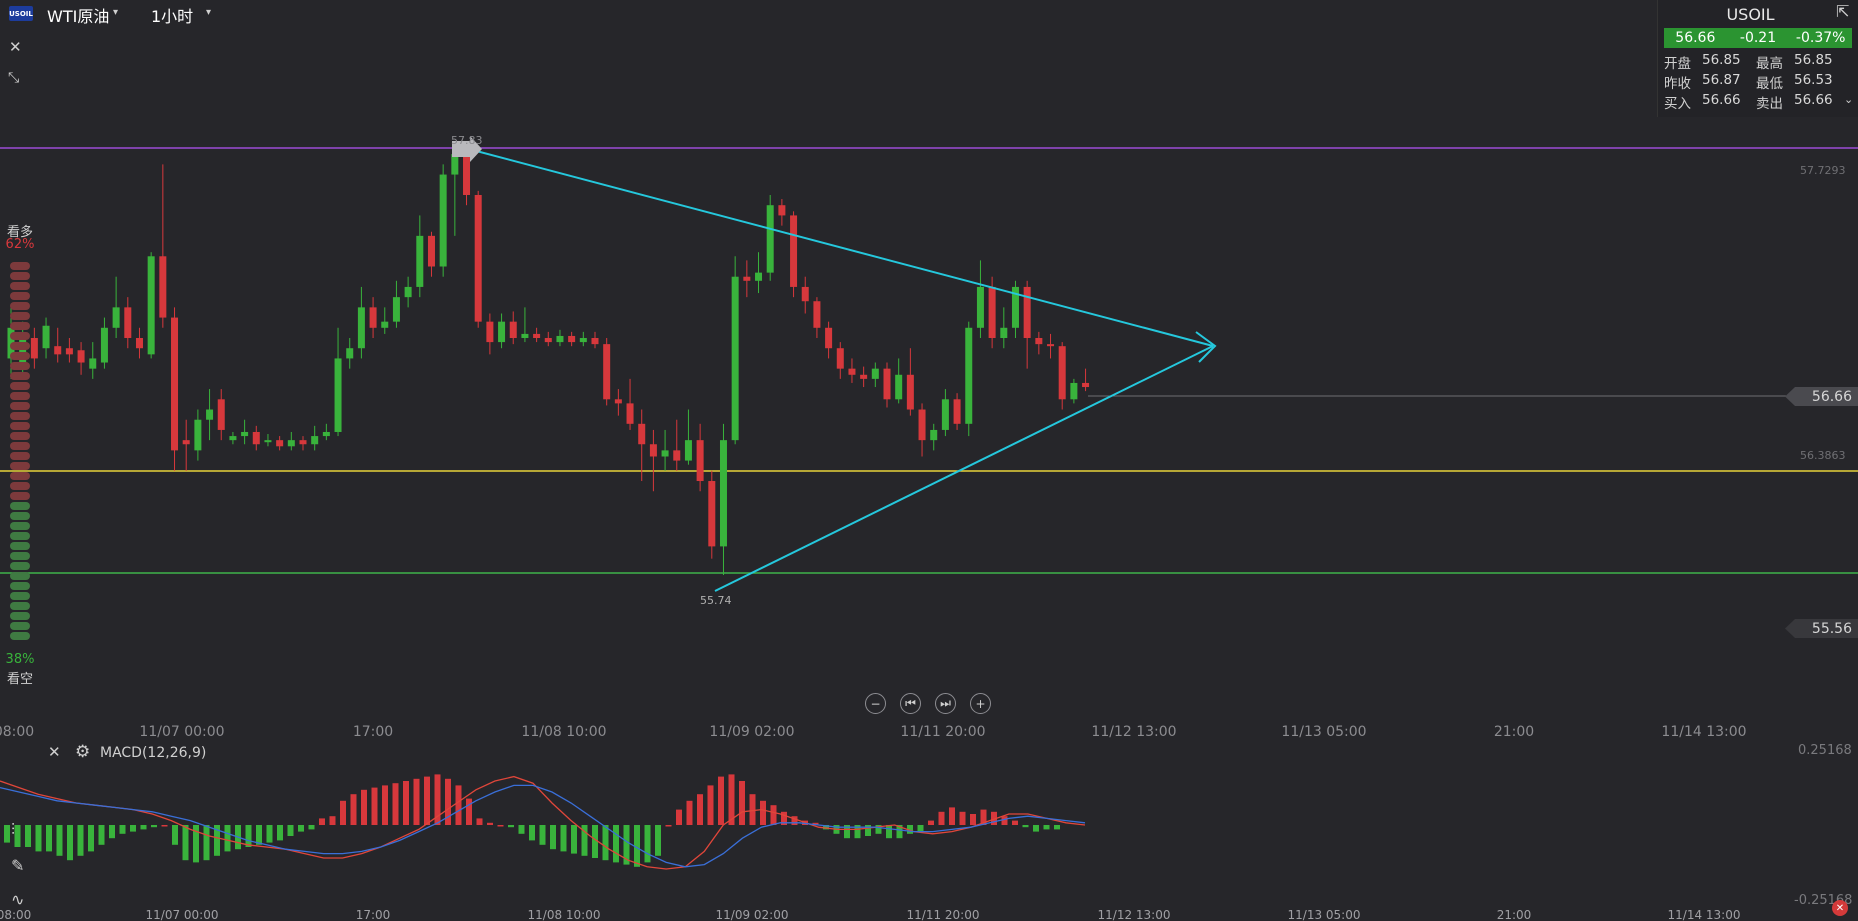 The image size is (1858, 921). Describe the element at coordinates (1825, 750) in the screenshot. I see `macd-top-value: 0.25168` at that location.